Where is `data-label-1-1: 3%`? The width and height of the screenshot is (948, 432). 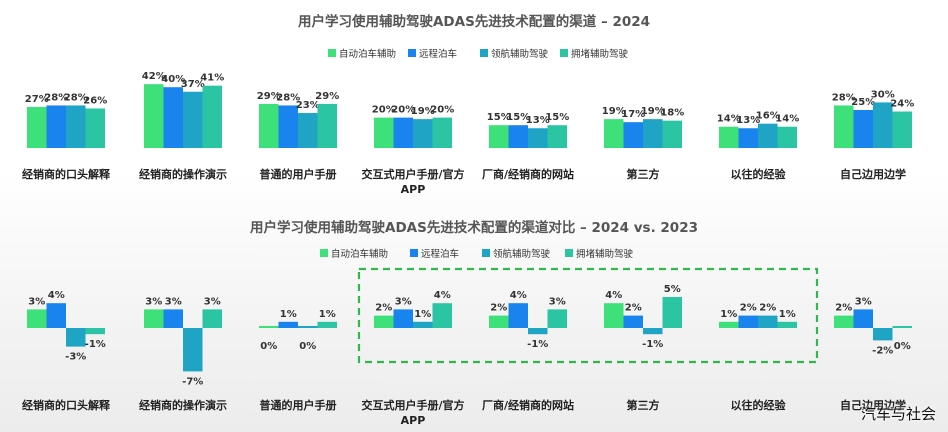
data-label-1-1: 3% is located at coordinates (173, 301).